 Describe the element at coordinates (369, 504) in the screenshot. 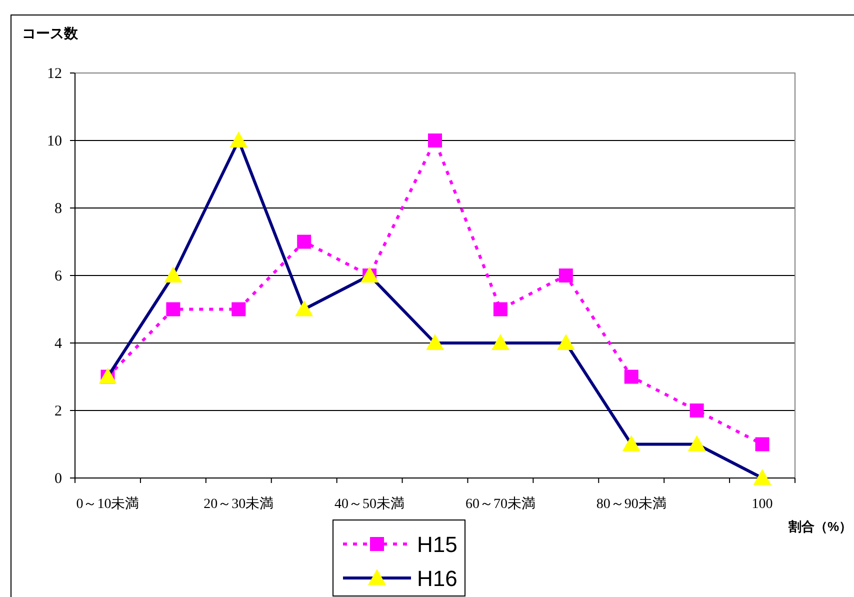

I see `x-tick-label: 40～50未満` at that location.